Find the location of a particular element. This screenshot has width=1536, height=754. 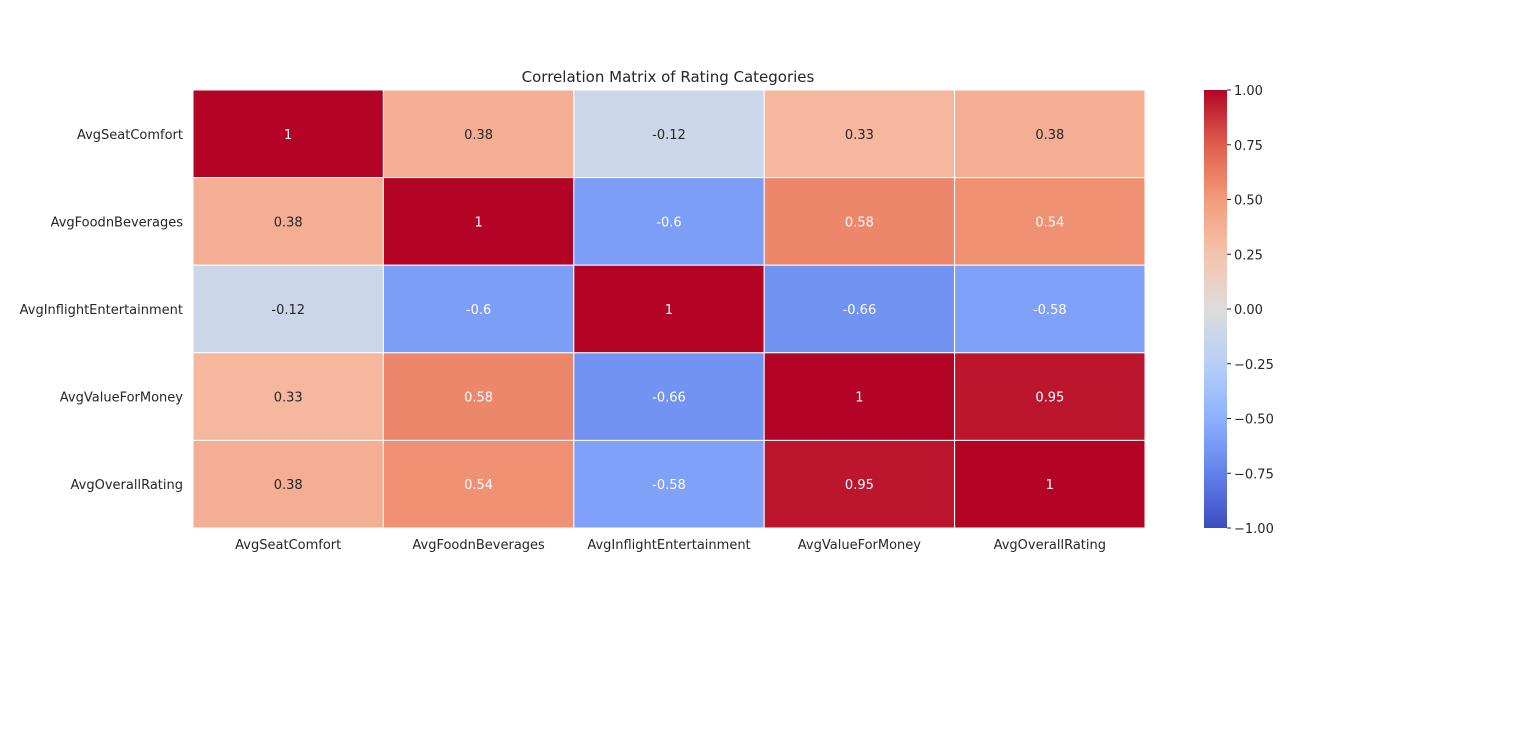

row-tick-label: AvgInflightEntertainment is located at coordinates (101, 310).